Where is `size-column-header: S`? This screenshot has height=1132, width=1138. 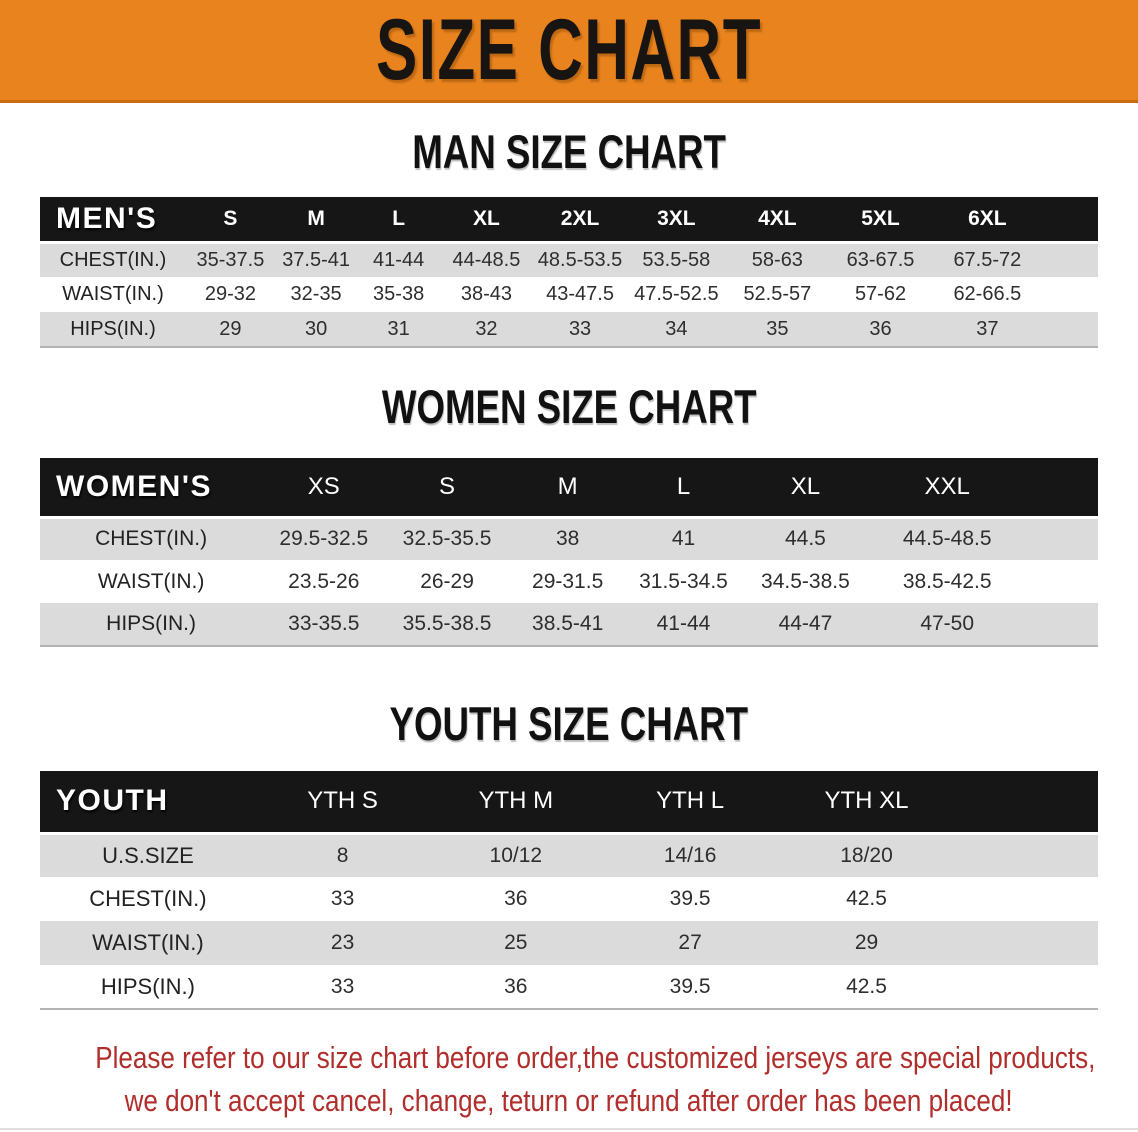
size-column-header: S is located at coordinates (447, 486).